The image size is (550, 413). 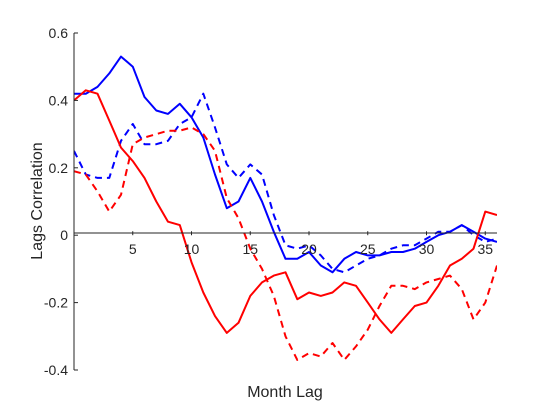 I want to click on y-axis-title: Lags Correlation, so click(x=37, y=200).